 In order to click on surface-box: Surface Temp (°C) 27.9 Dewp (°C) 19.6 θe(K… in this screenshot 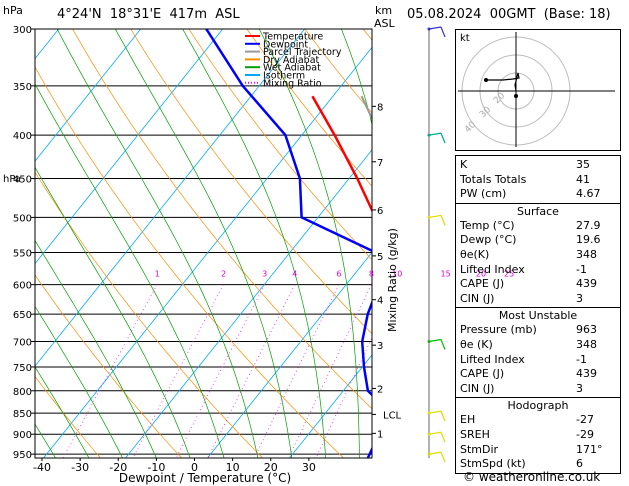, I will do `click(538, 256)`.